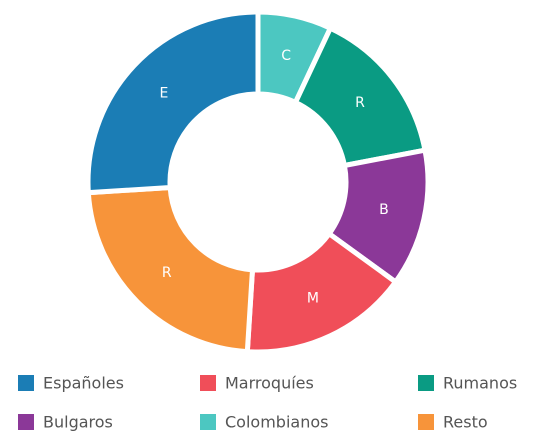 This screenshot has width=542, height=433. Describe the element at coordinates (276, 422) in the screenshot. I see `legend-label: Colombianos` at that location.